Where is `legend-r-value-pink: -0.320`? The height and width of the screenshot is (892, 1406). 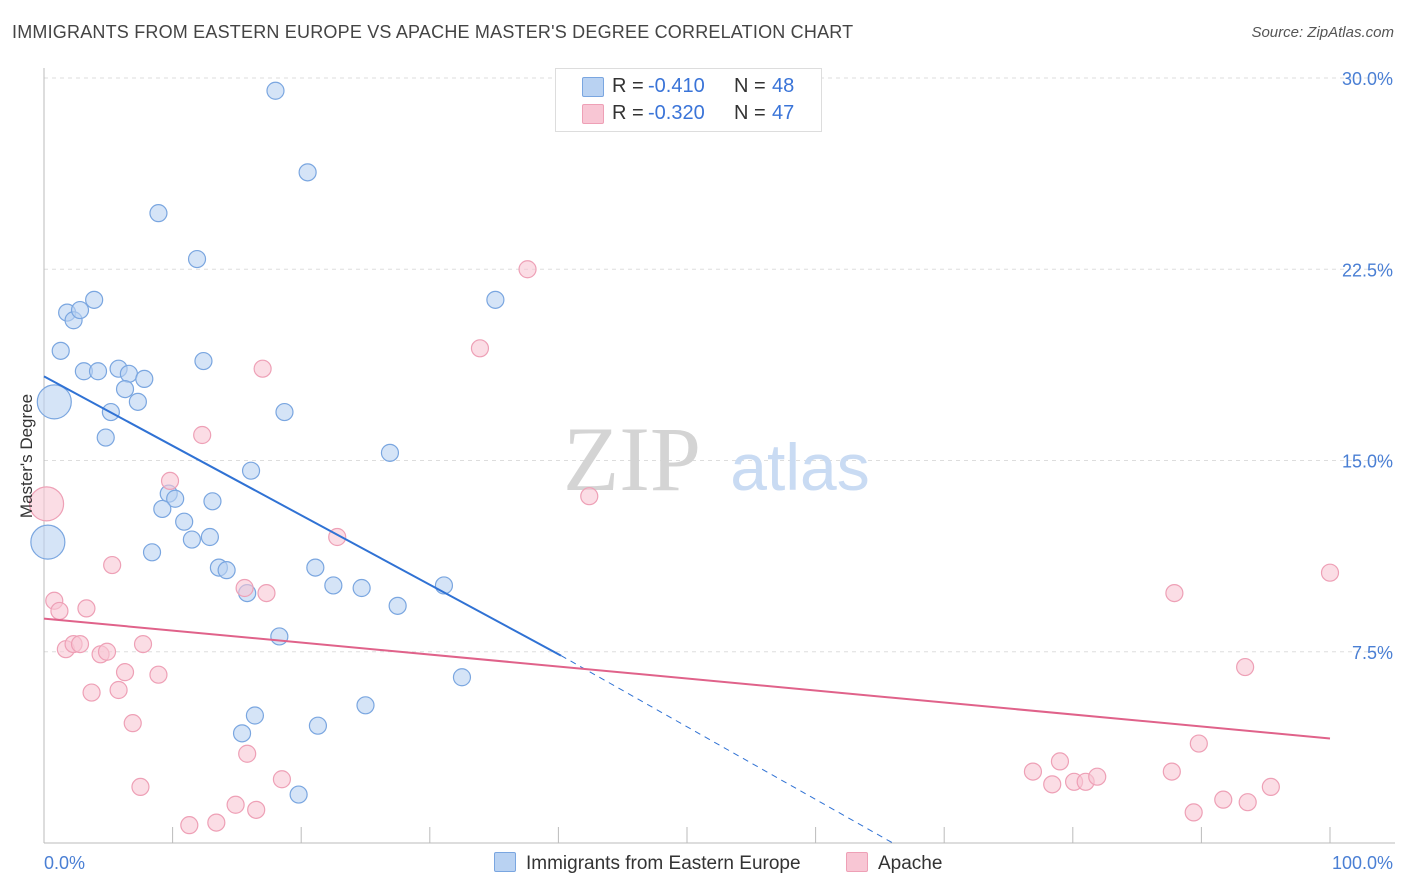
legend-r-value-pink: -0.320 is located at coordinates (676, 113).